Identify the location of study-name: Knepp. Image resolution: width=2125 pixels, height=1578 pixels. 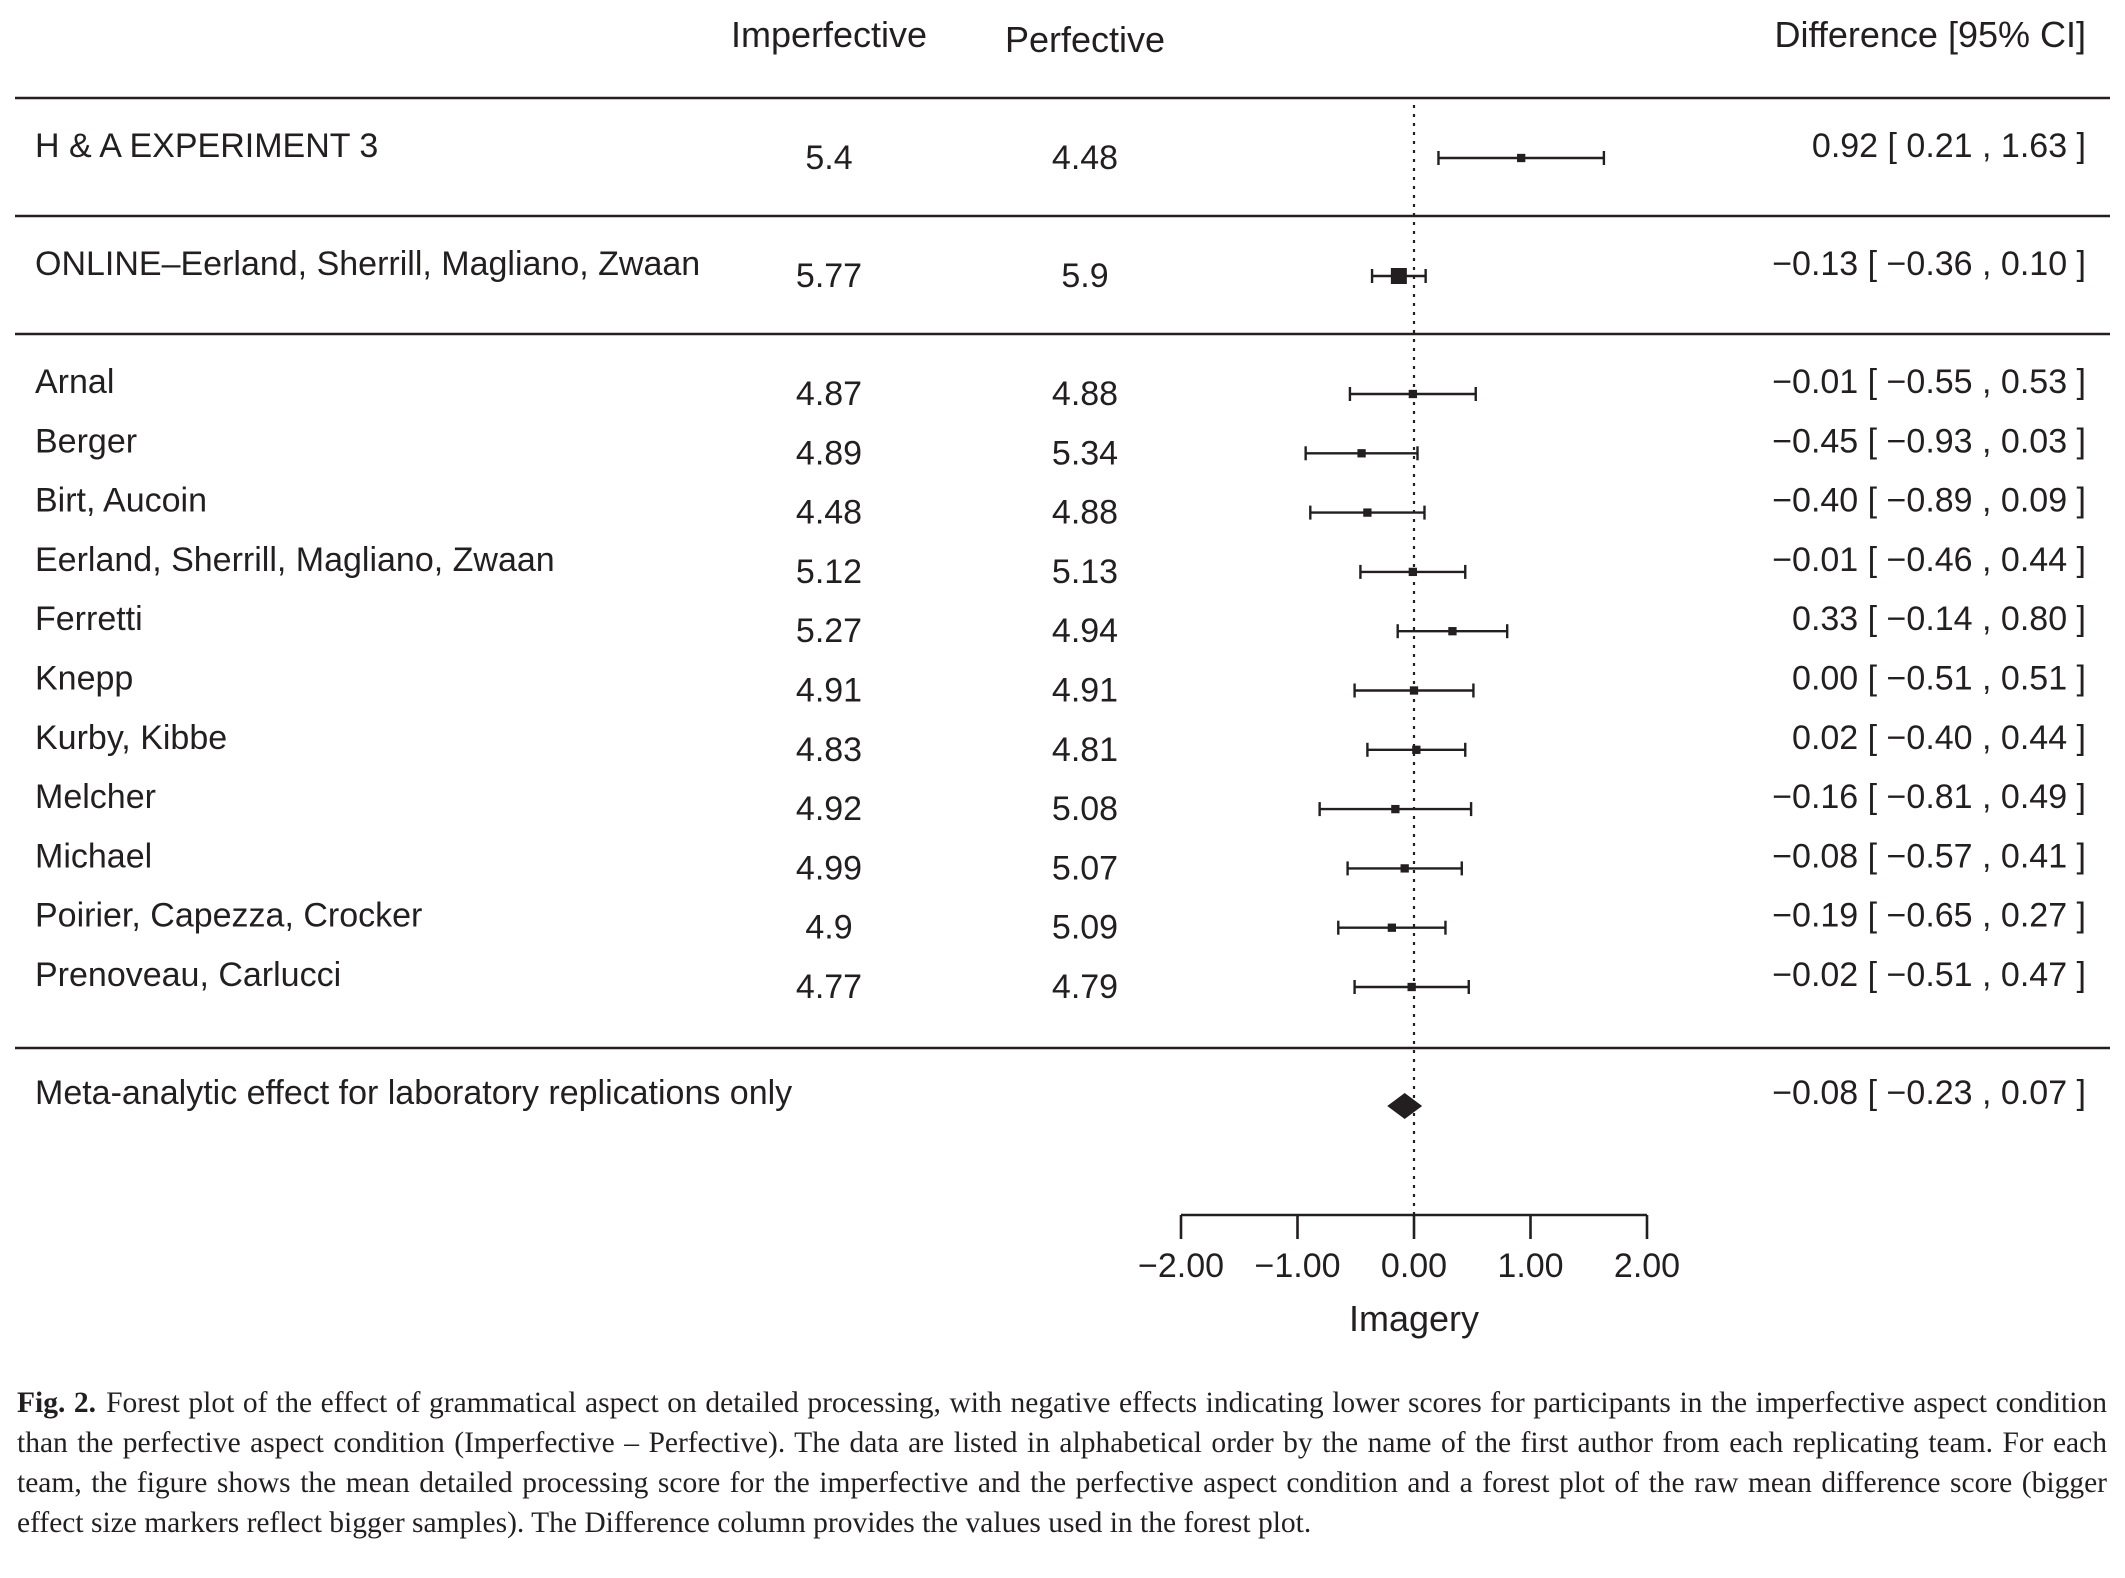
(84, 679).